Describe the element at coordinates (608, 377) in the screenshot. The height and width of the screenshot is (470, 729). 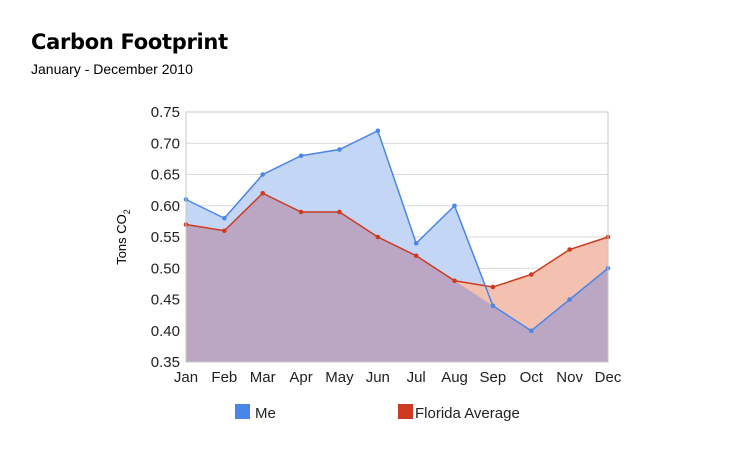
I see `x-tick-label: Dec` at that location.